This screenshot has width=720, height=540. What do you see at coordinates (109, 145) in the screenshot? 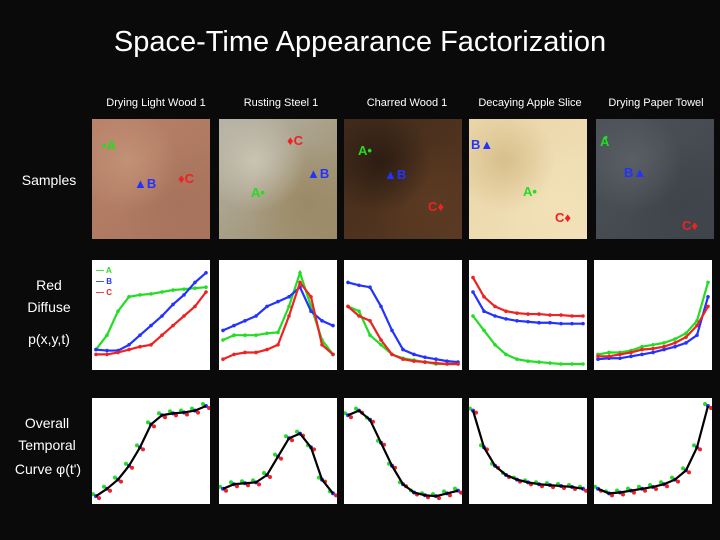
I see `marker-a: •A` at bounding box center [109, 145].